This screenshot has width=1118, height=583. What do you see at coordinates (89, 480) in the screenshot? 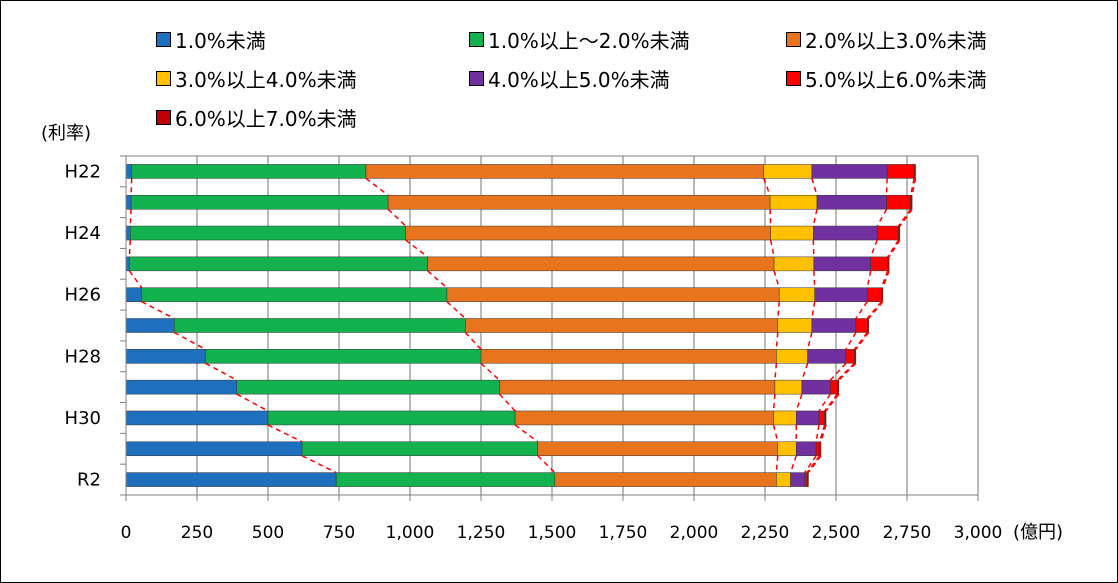
I see `y-tick-label: R2` at bounding box center [89, 480].